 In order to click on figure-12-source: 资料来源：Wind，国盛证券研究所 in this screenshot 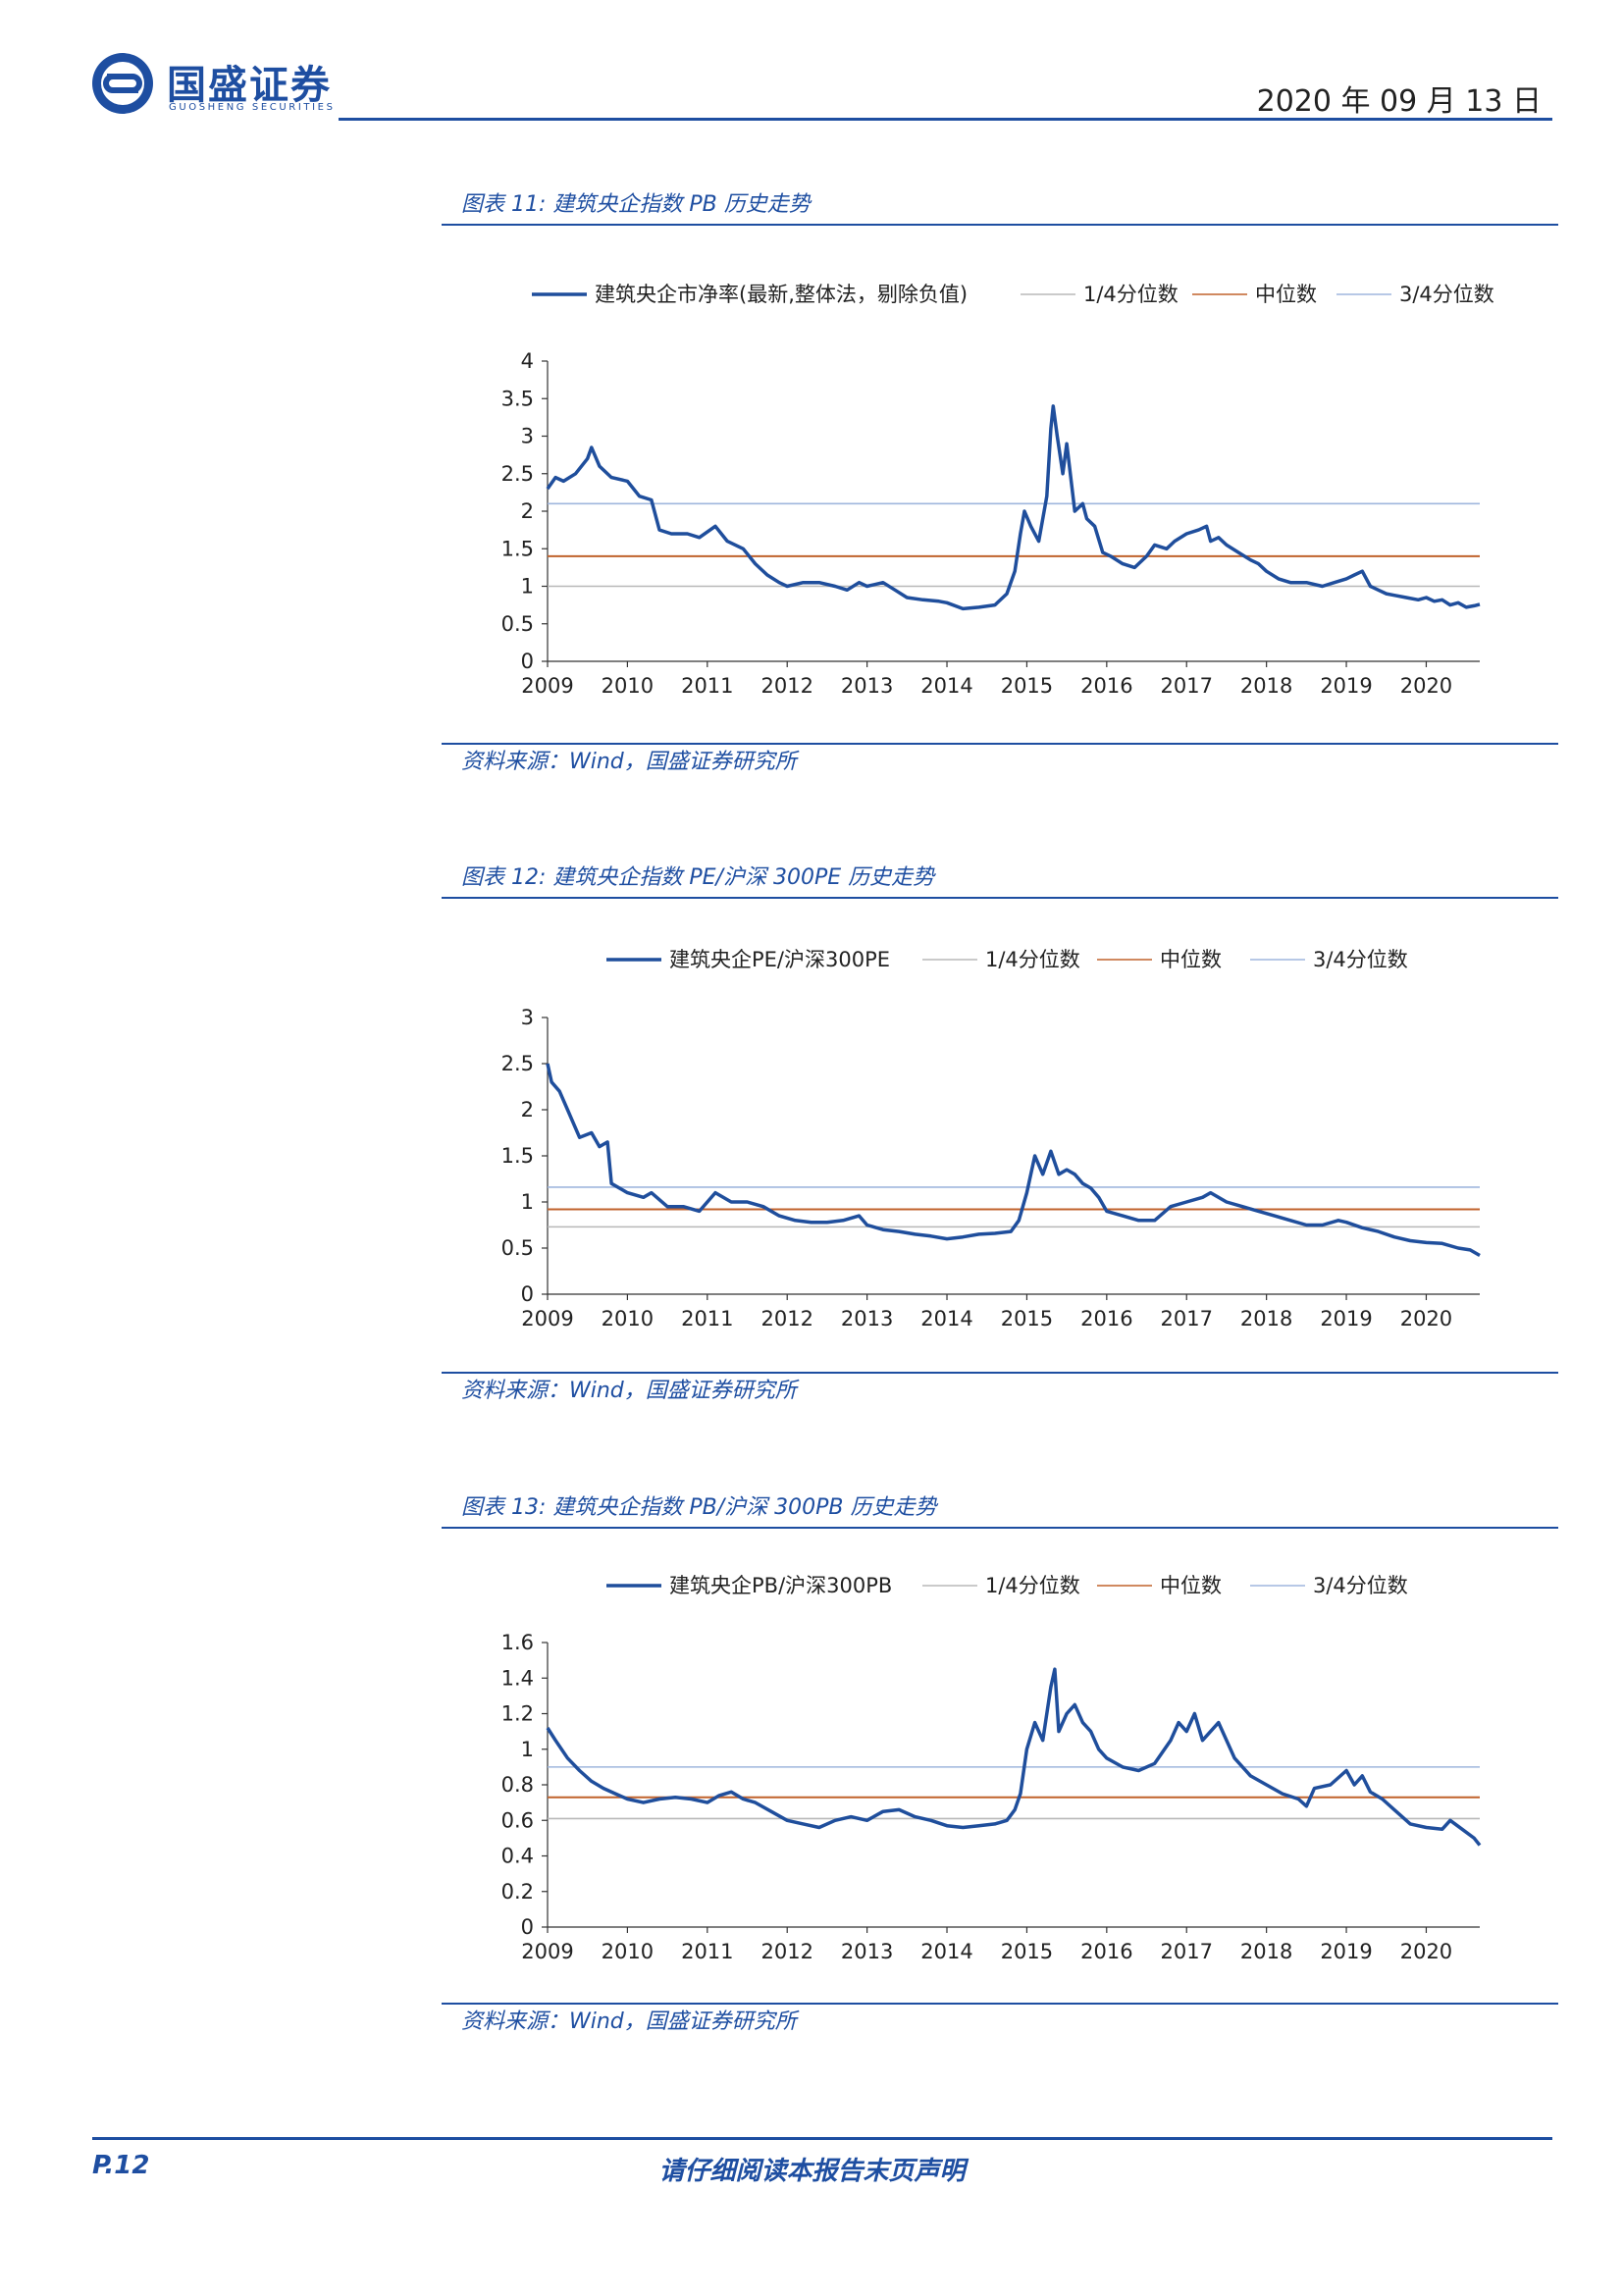, I will do `click(629, 1391)`.